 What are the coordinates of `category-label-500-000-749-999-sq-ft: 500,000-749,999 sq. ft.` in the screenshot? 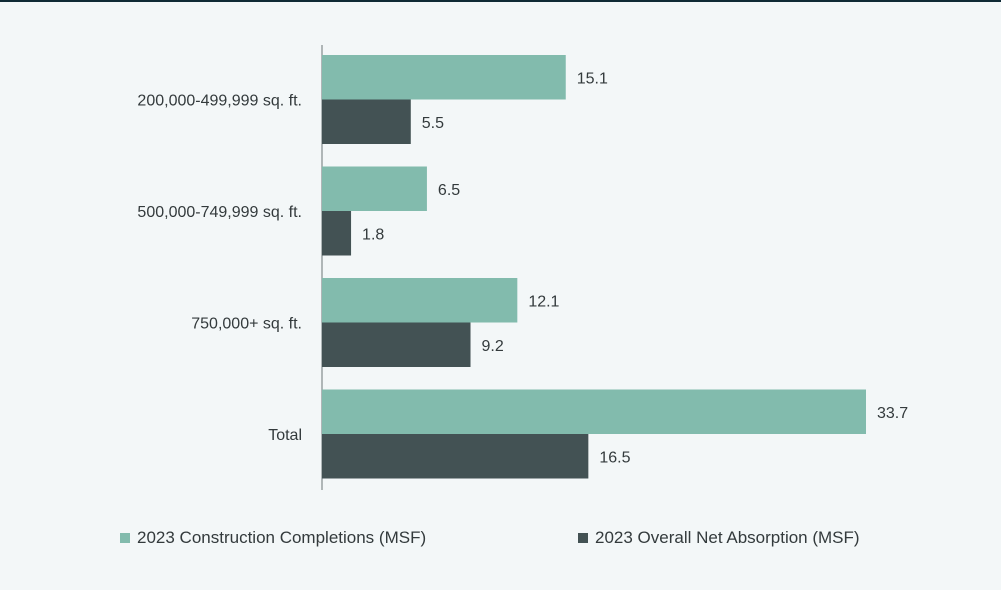 It's located at (219, 212).